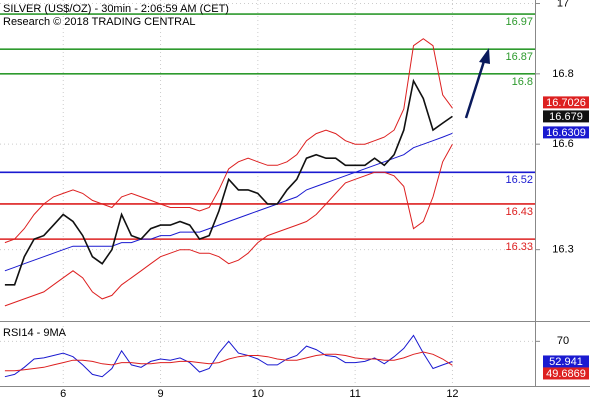 Image resolution: width=590 pixels, height=405 pixels. What do you see at coordinates (519, 57) in the screenshot?
I see `level-label: 16.87` at bounding box center [519, 57].